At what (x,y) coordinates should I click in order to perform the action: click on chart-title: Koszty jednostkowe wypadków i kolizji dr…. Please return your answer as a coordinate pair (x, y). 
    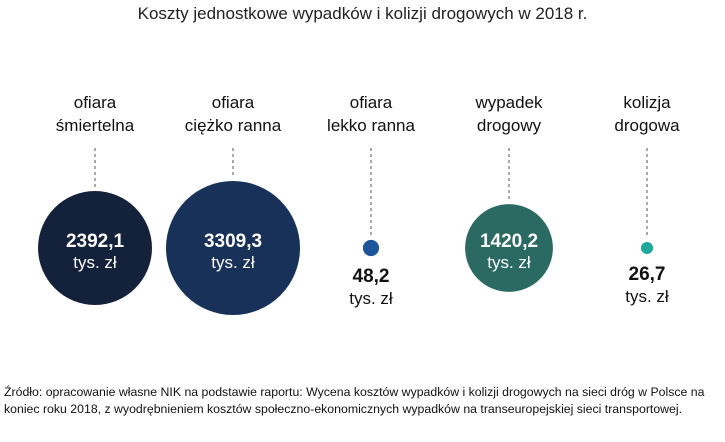
    Looking at the image, I should click on (362, 13).